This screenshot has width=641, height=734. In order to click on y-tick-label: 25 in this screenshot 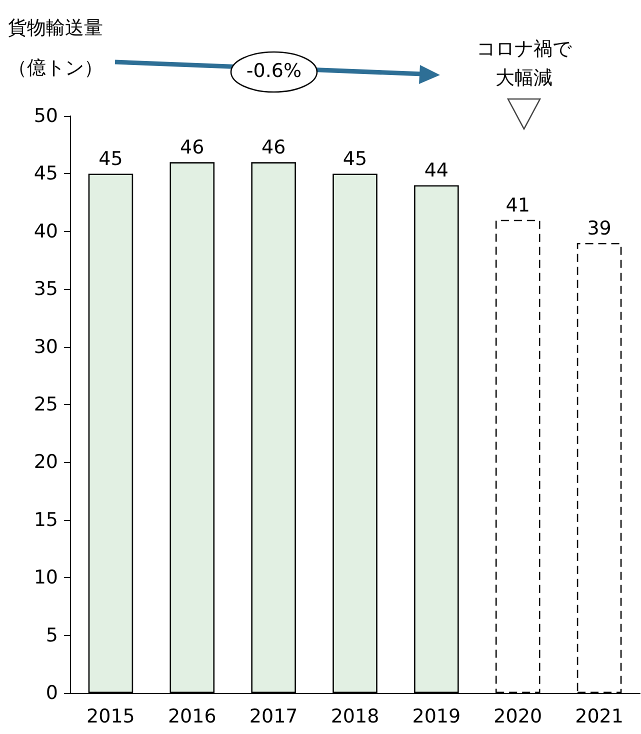, I will do `click(46, 405)`.